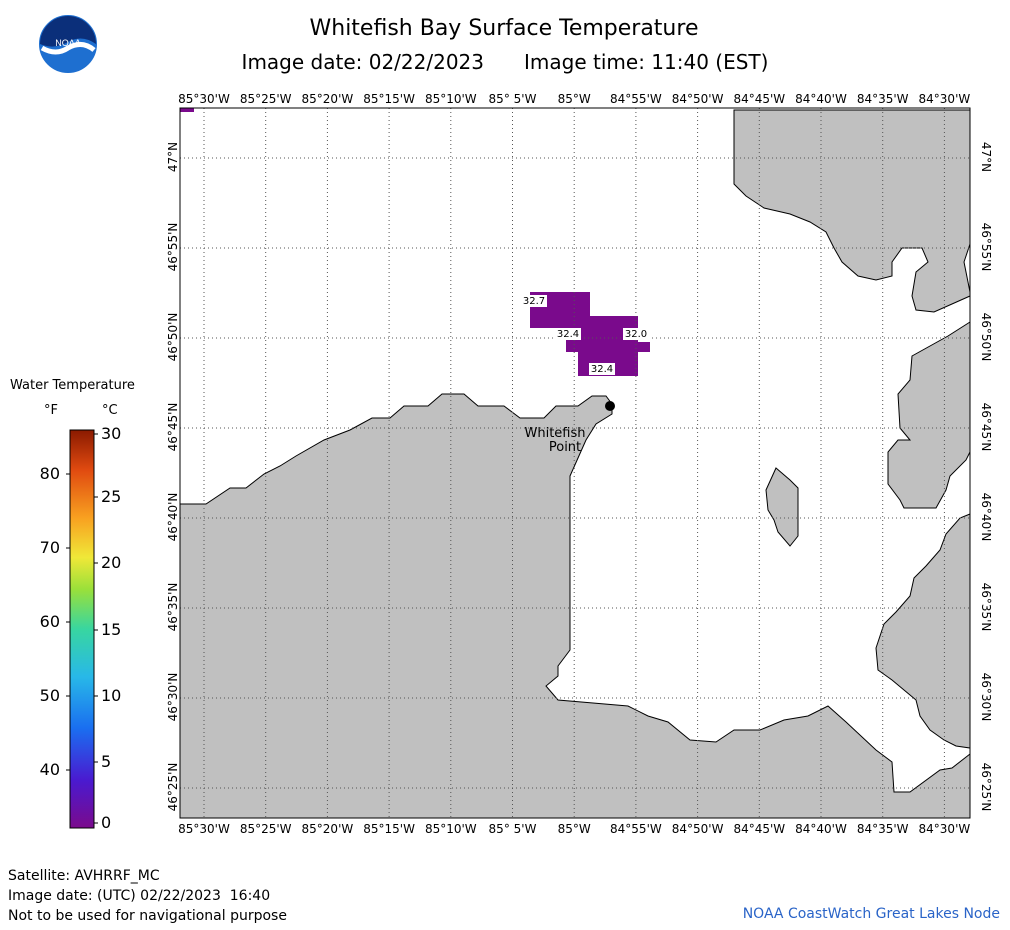 This screenshot has height=930, width=1010. I want to click on utc-date-label: Image date: (UTC) 02/22/2023 16:40, so click(139, 896).